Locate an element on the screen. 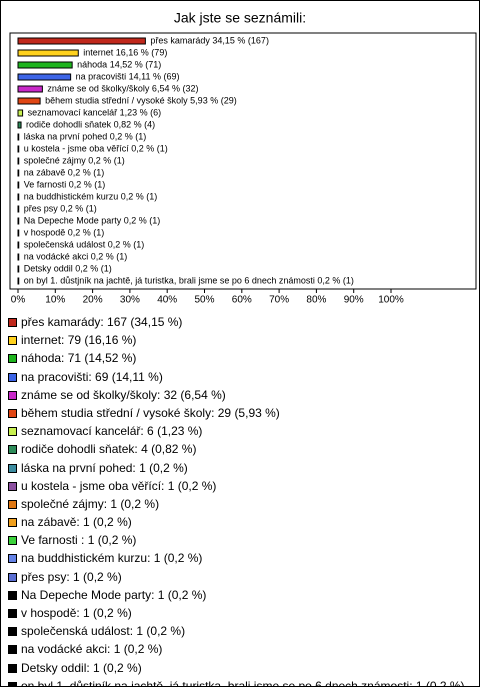  bar-label: na buddhistickém kurzu 0,2 % (1) is located at coordinates (91, 196).